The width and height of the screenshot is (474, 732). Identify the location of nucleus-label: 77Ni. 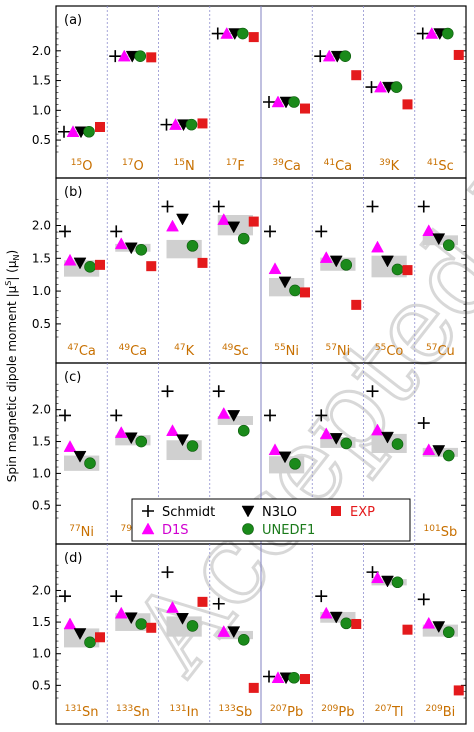
(81, 532).